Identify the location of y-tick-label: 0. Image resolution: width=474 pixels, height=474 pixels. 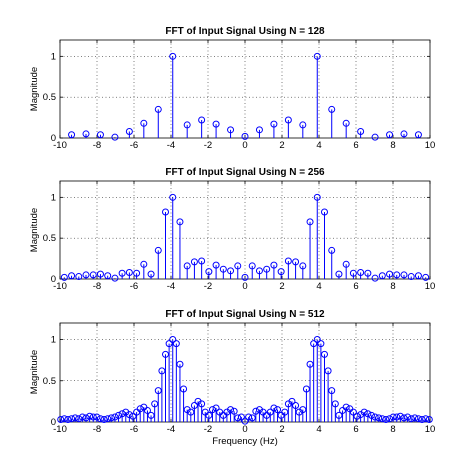
(53, 138).